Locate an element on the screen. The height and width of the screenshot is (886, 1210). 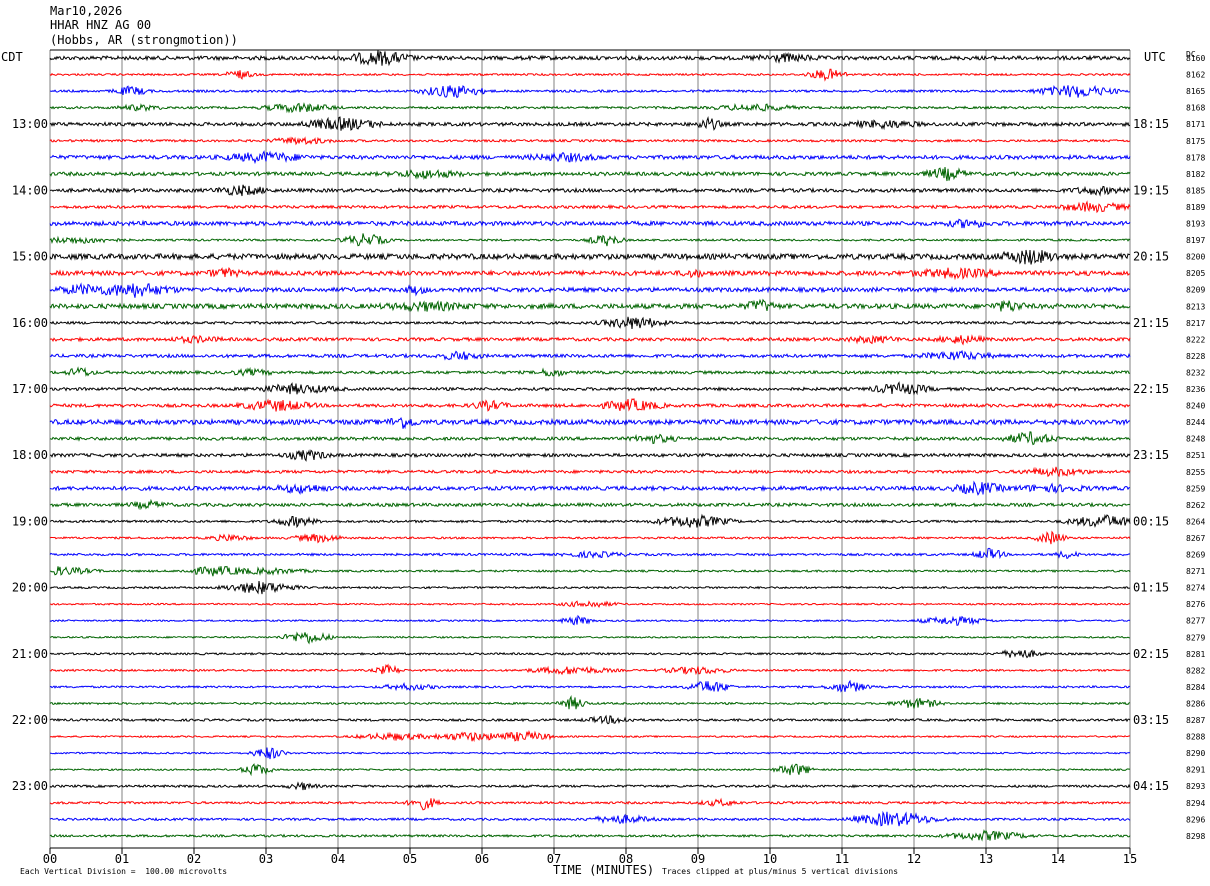
left-hour-label: 19:00 is located at coordinates (30, 521).